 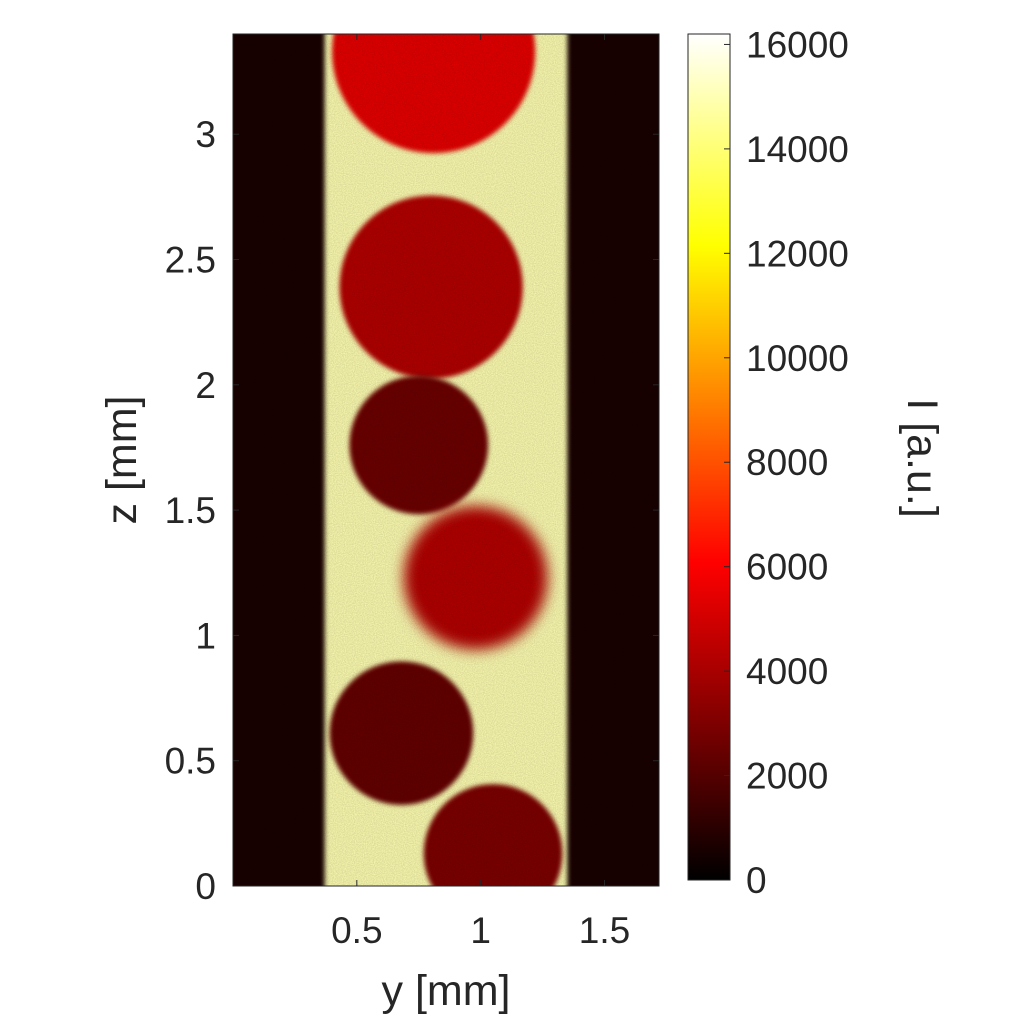 What do you see at coordinates (797, 253) in the screenshot?
I see `colorbar-tick-label: 12000` at bounding box center [797, 253].